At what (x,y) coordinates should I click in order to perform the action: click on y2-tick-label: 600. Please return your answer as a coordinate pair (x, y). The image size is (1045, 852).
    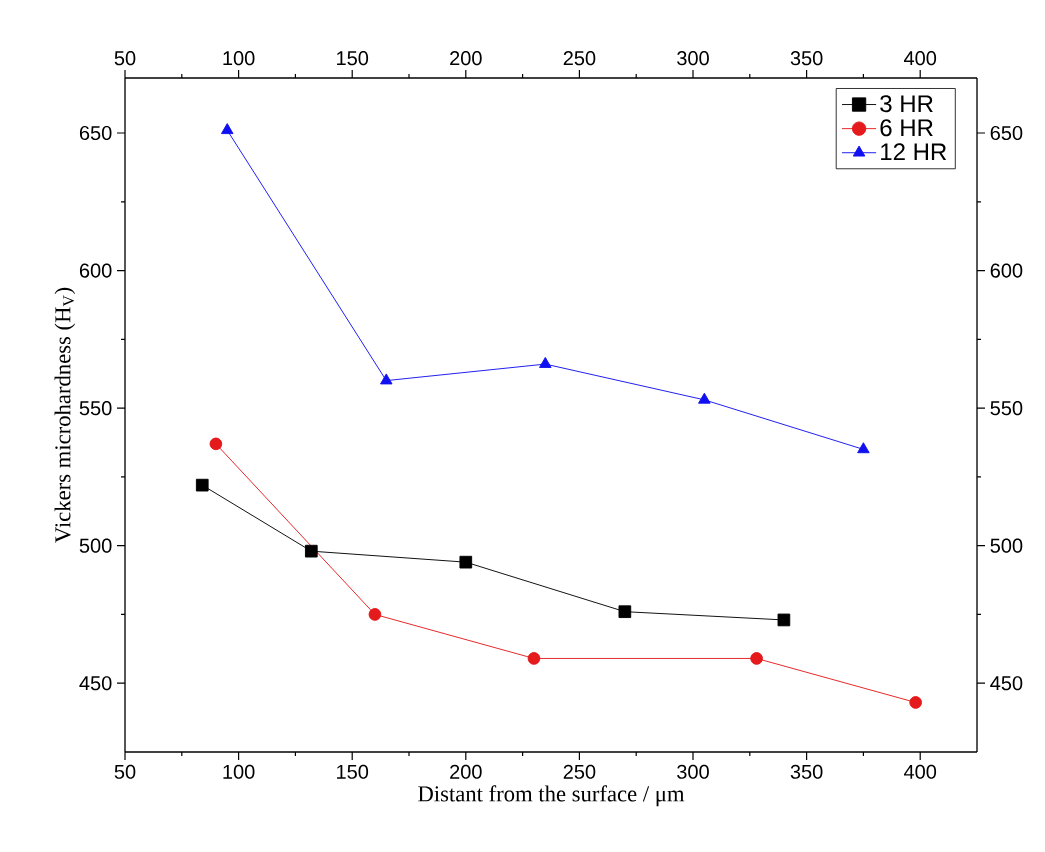
    Looking at the image, I should click on (1006, 270).